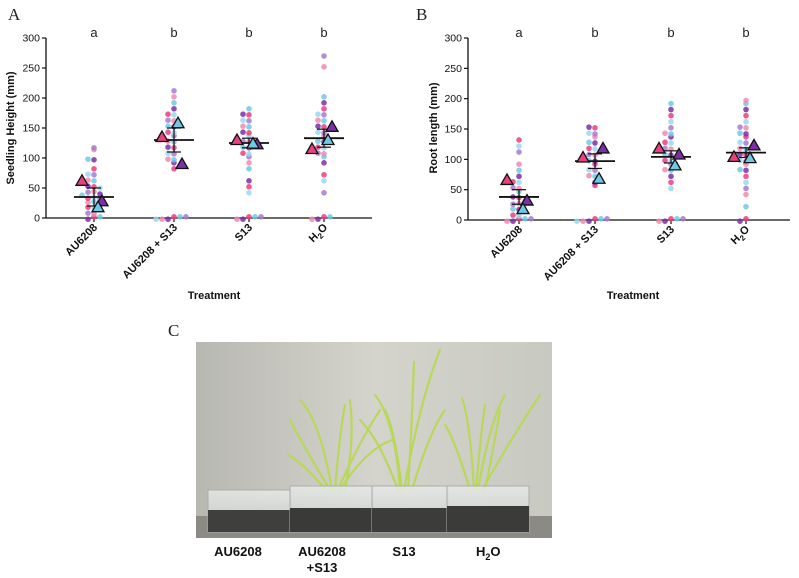  What do you see at coordinates (453, 130) in the screenshot?
I see `panel-b-ytick-label: 150` at bounding box center [453, 130].